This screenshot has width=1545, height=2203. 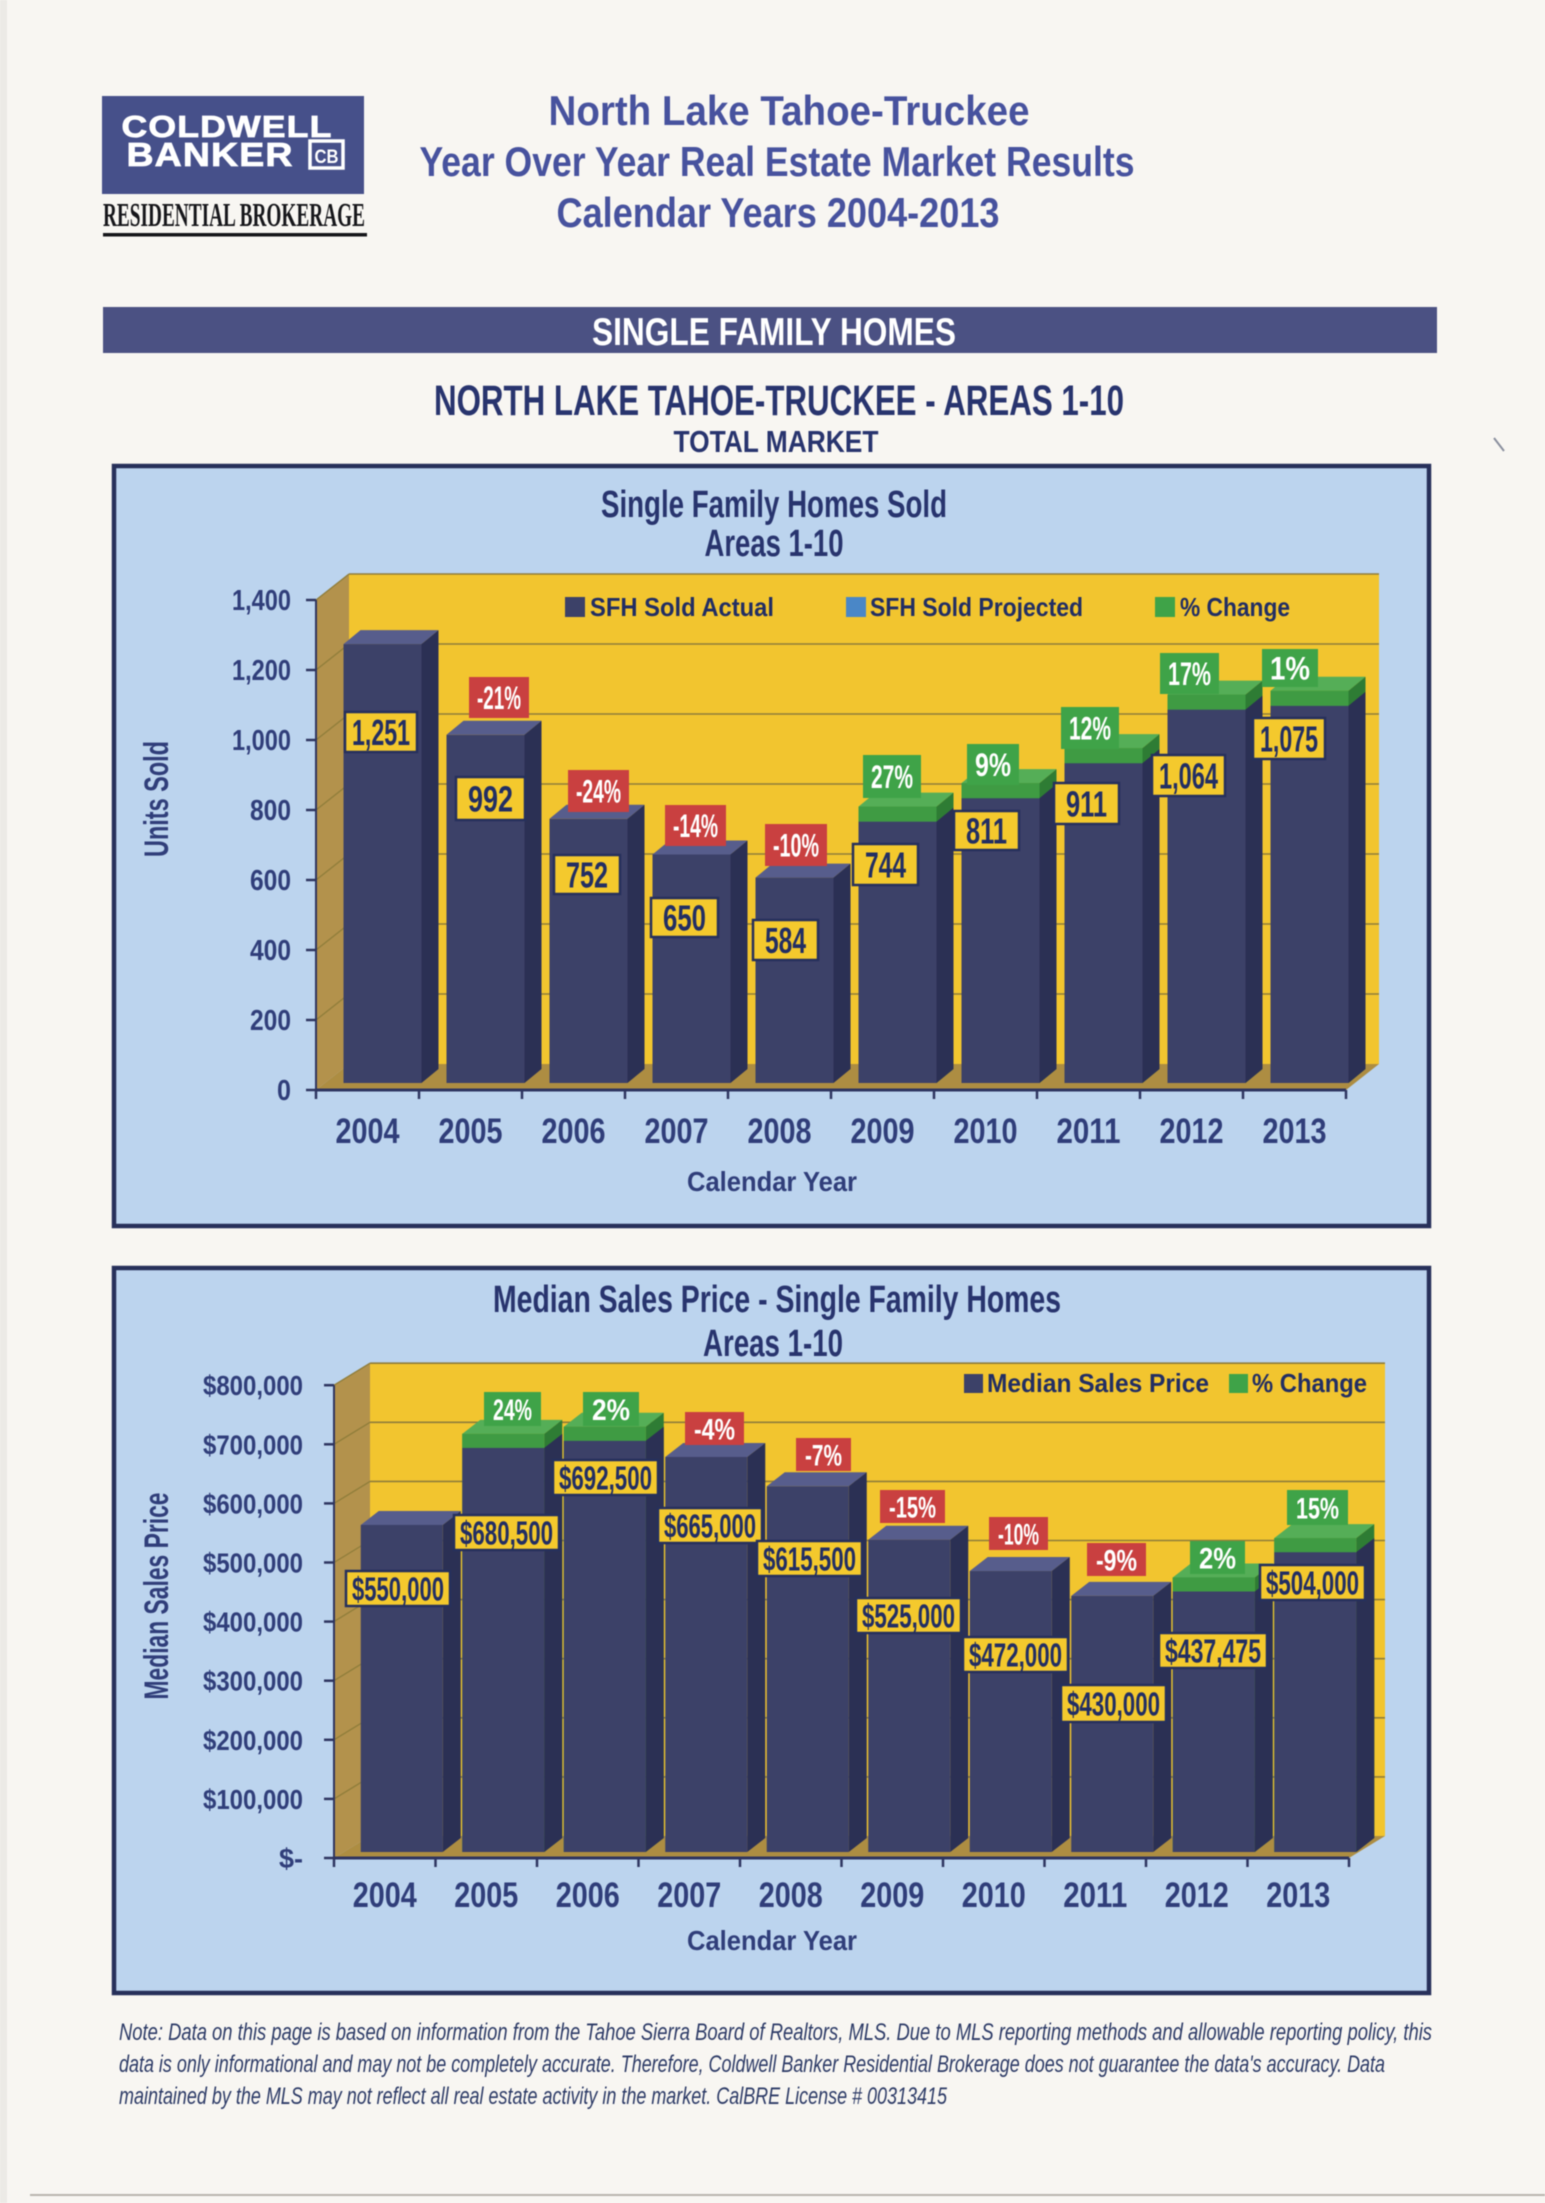 What do you see at coordinates (1317, 1508) in the screenshot?
I see `svg-text: 15%` at bounding box center [1317, 1508].